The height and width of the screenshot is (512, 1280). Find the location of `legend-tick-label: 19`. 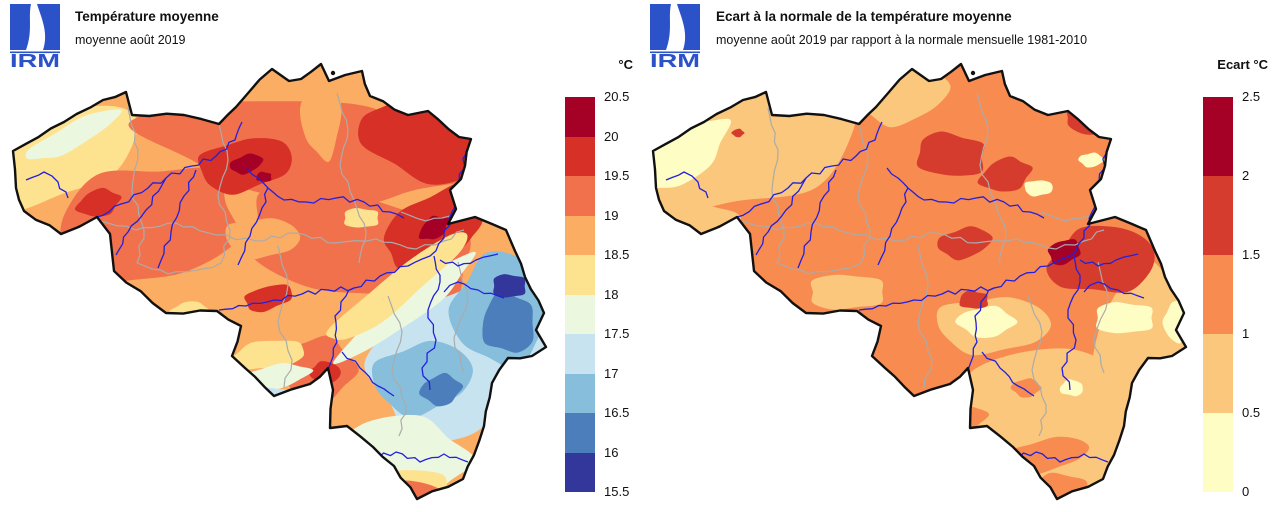

legend-tick-label: 19 is located at coordinates (611, 215).